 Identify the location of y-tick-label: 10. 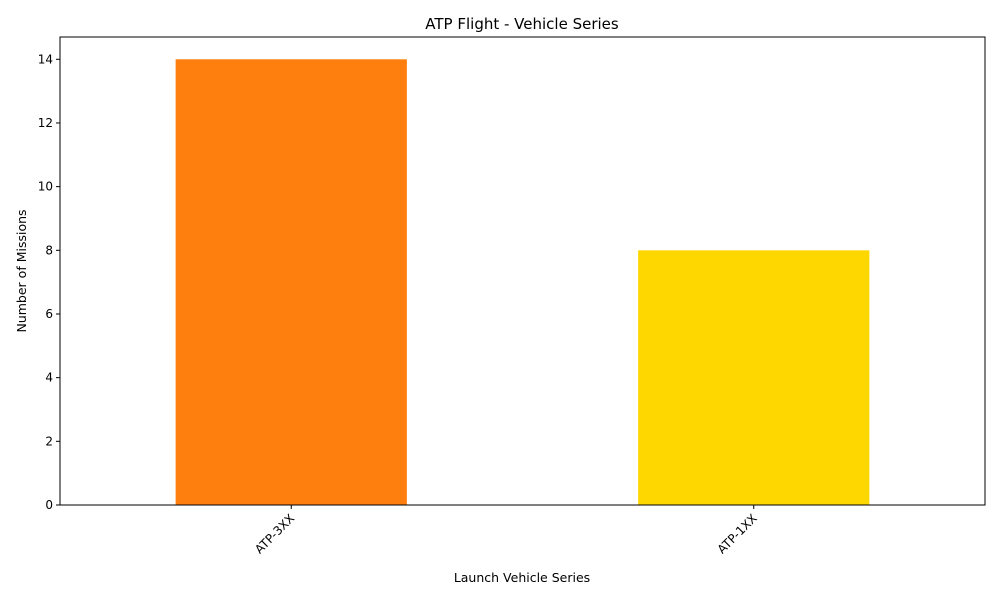
(45, 187).